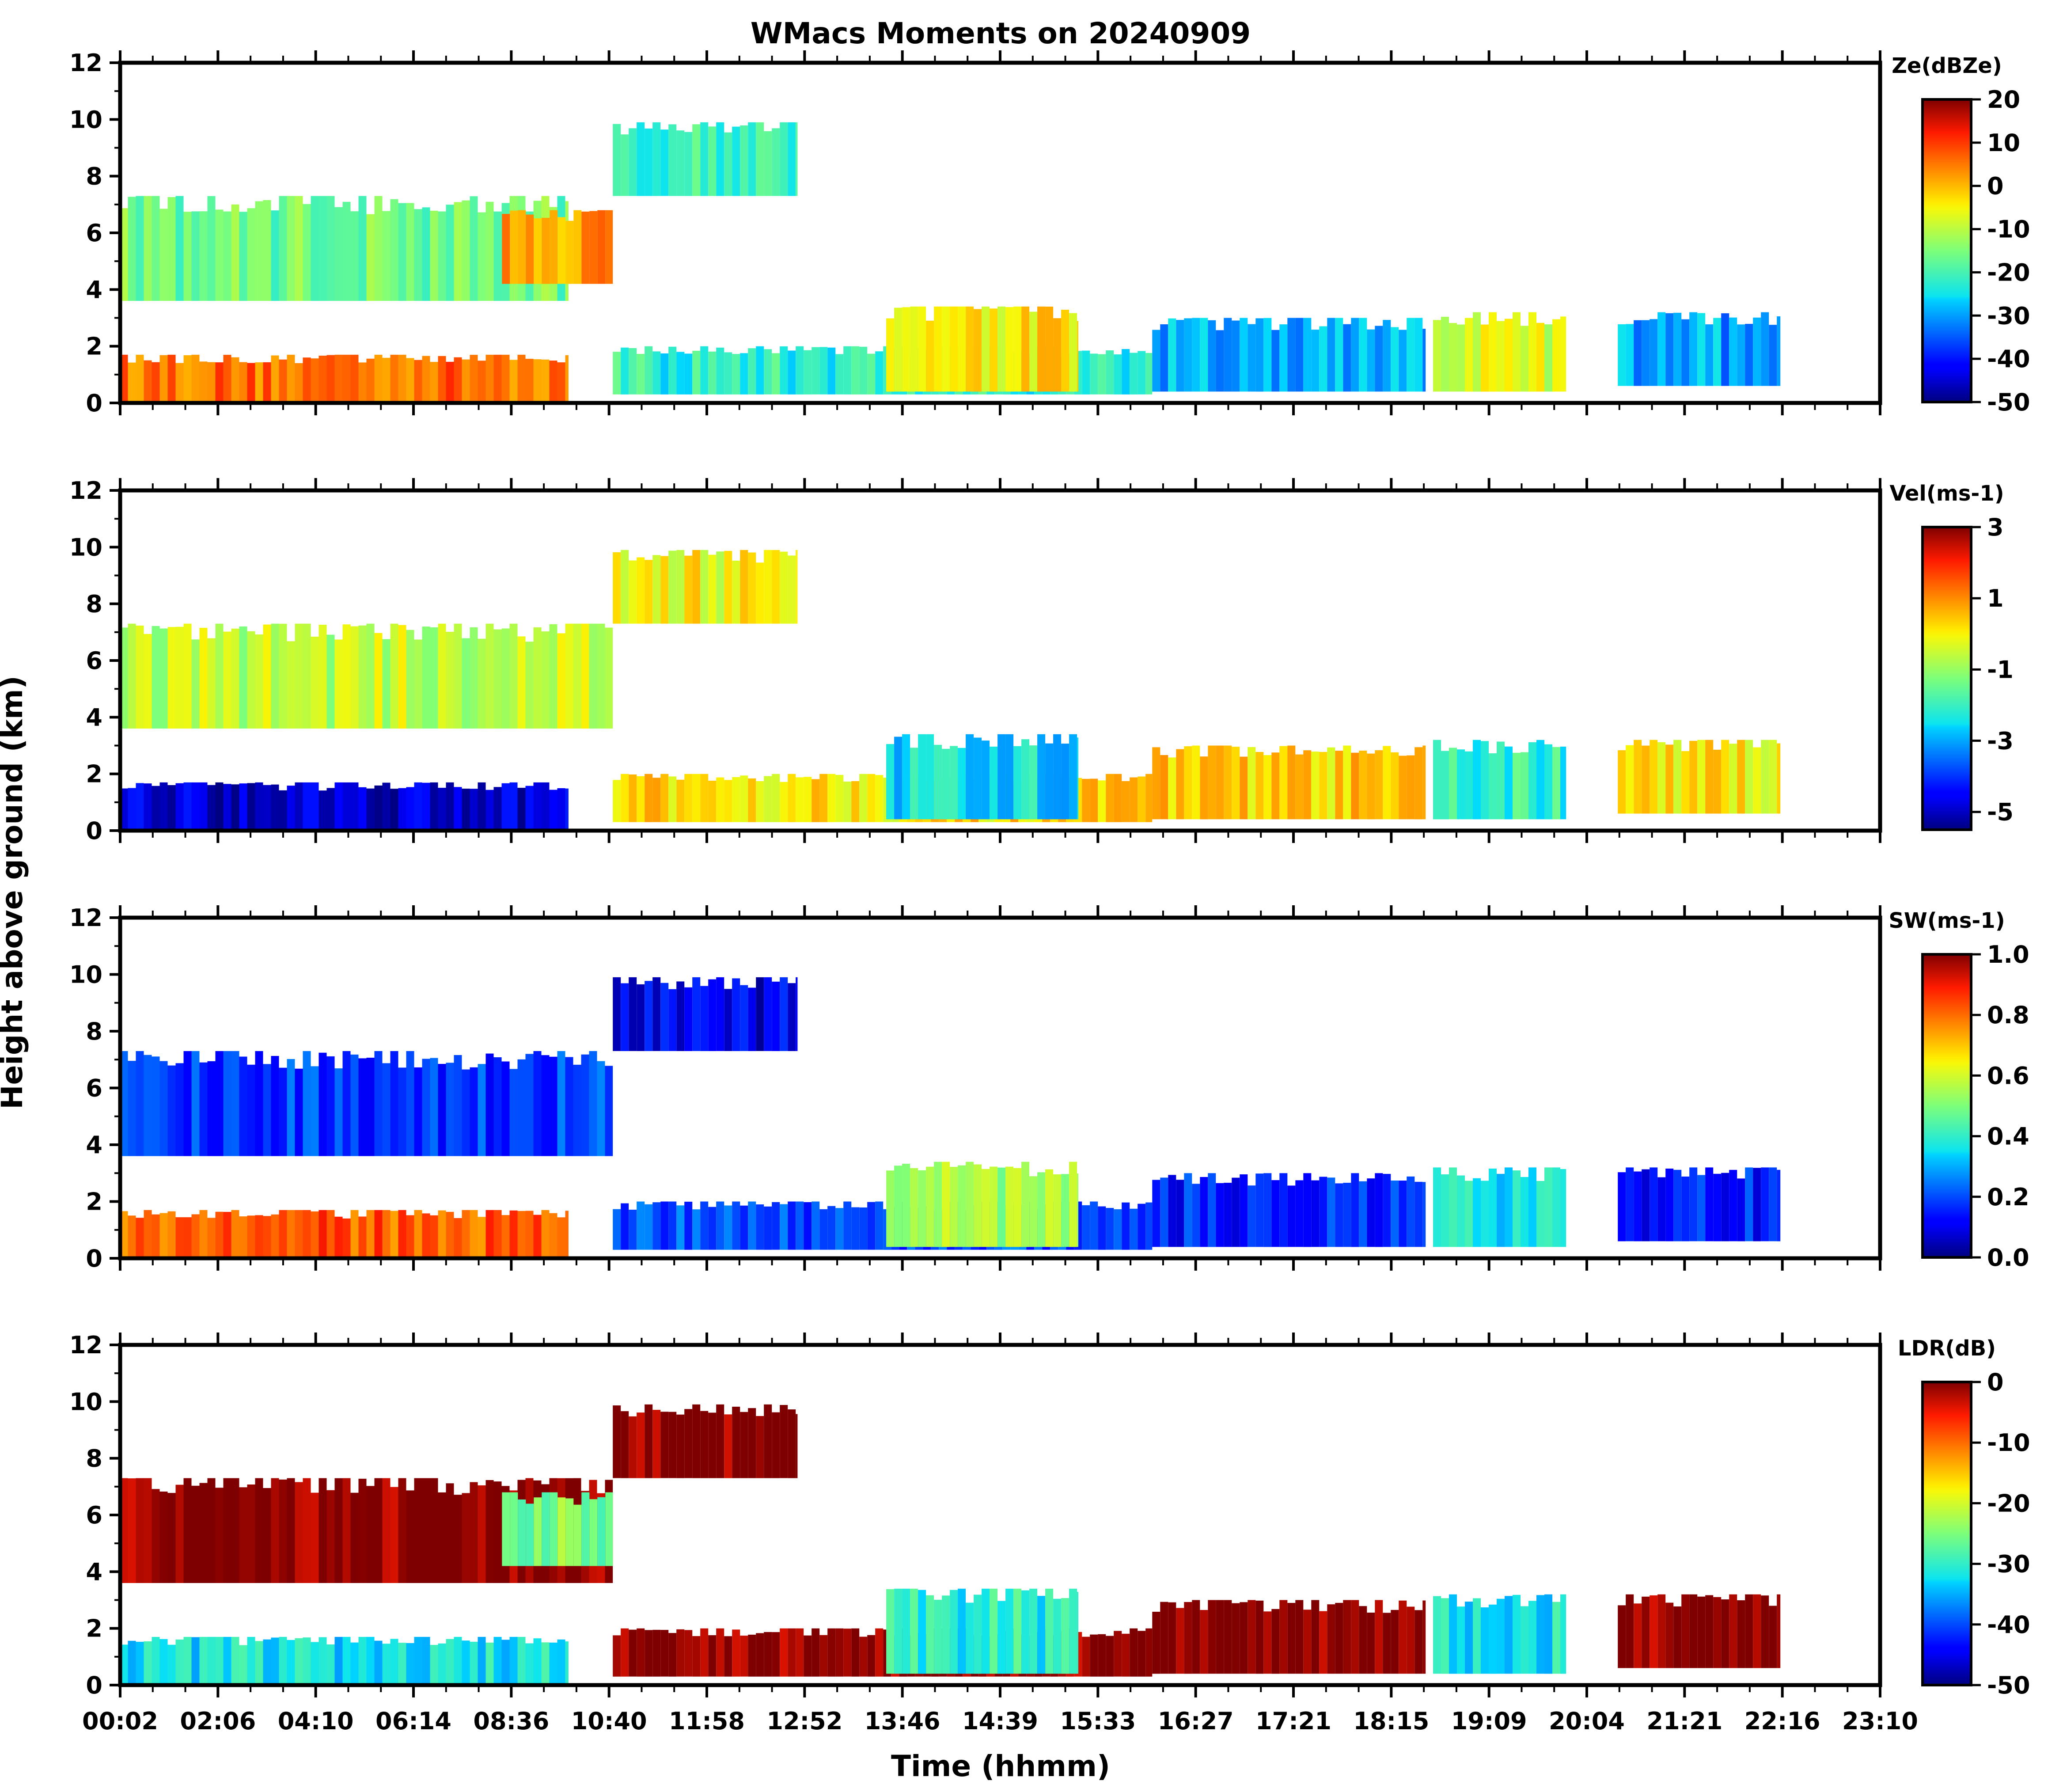  Describe the element at coordinates (94, 1685) in the screenshot. I see `y-tick-label: 0` at that location.